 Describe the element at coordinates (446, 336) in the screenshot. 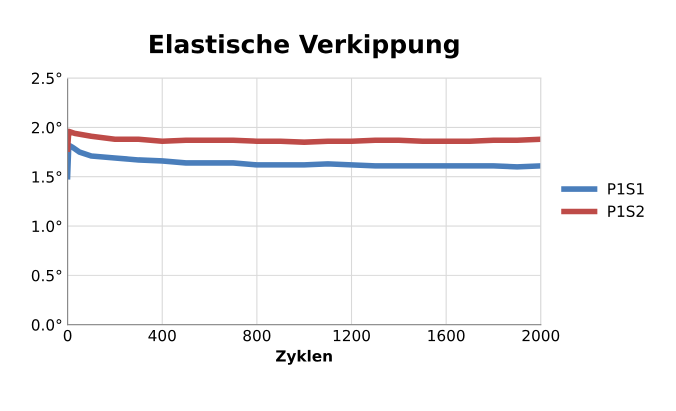

I see `x-tick-label: 1600` at that location.